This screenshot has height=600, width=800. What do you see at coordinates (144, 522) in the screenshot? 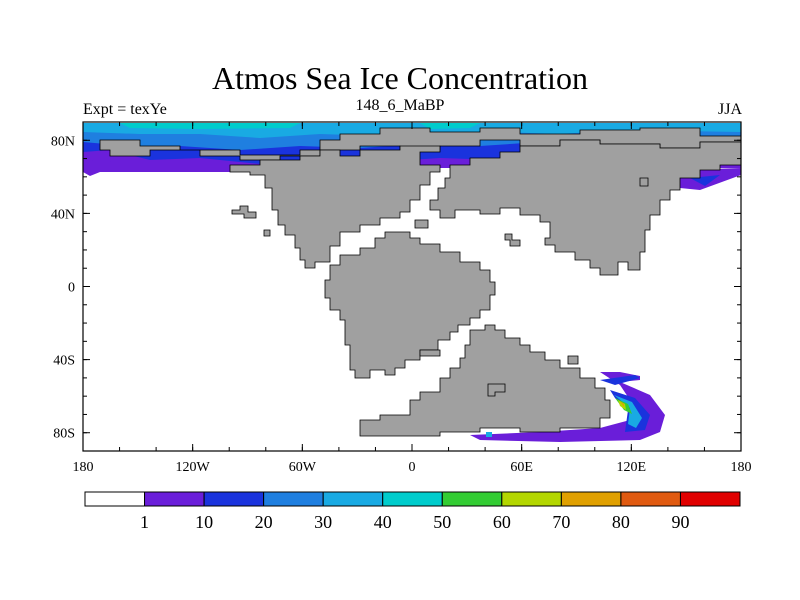
I see `colorbar-label: 1` at bounding box center [144, 522].